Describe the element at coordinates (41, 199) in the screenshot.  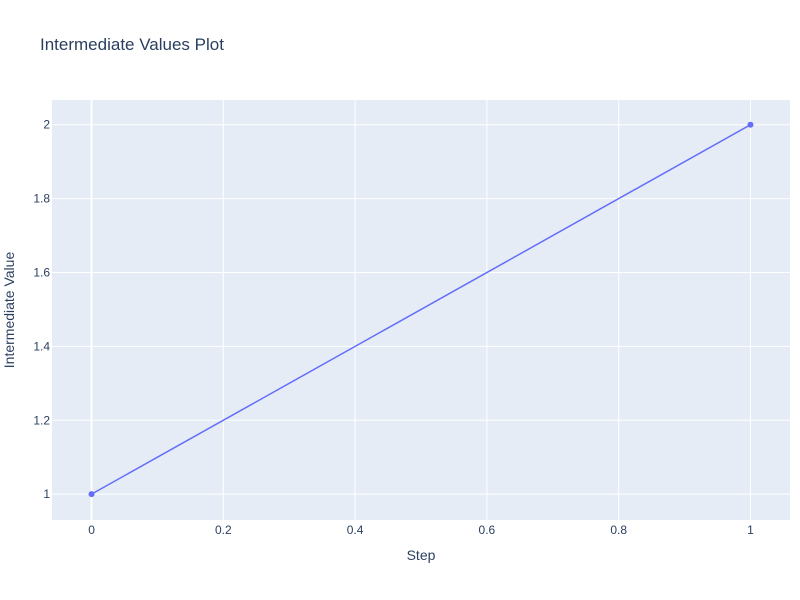
I see `y-tick-label: 1.8` at that location.